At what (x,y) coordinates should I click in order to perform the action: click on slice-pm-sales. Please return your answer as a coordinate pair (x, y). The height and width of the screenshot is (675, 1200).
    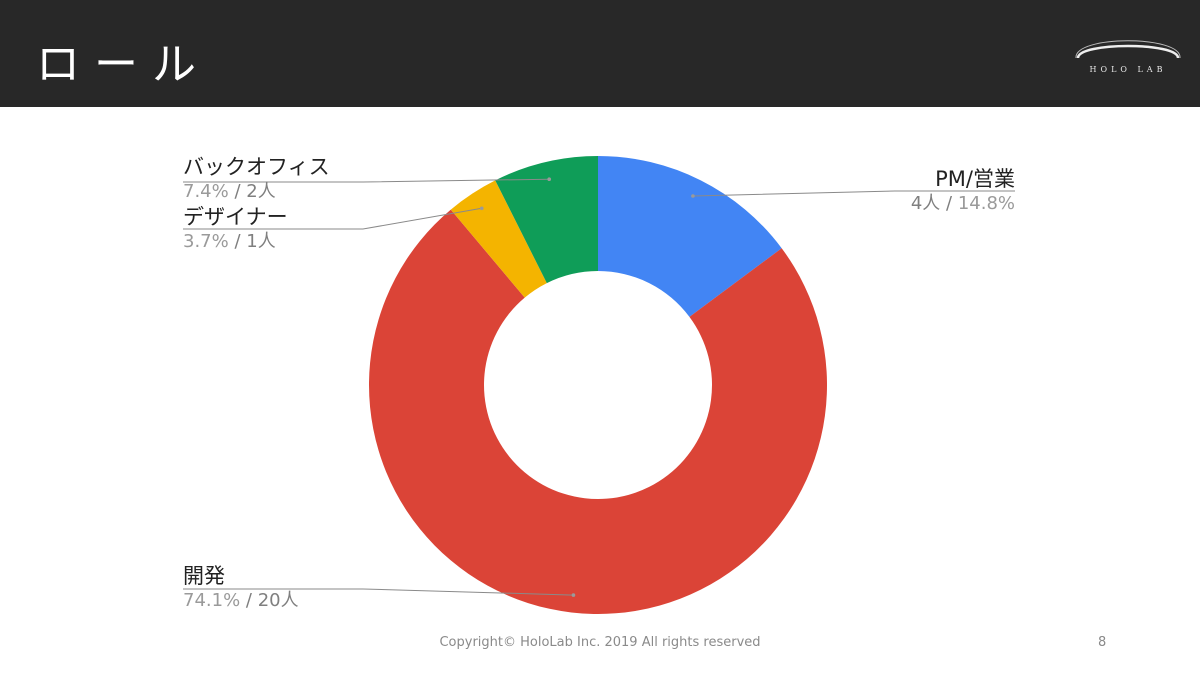
    Looking at the image, I should click on (690, 236).